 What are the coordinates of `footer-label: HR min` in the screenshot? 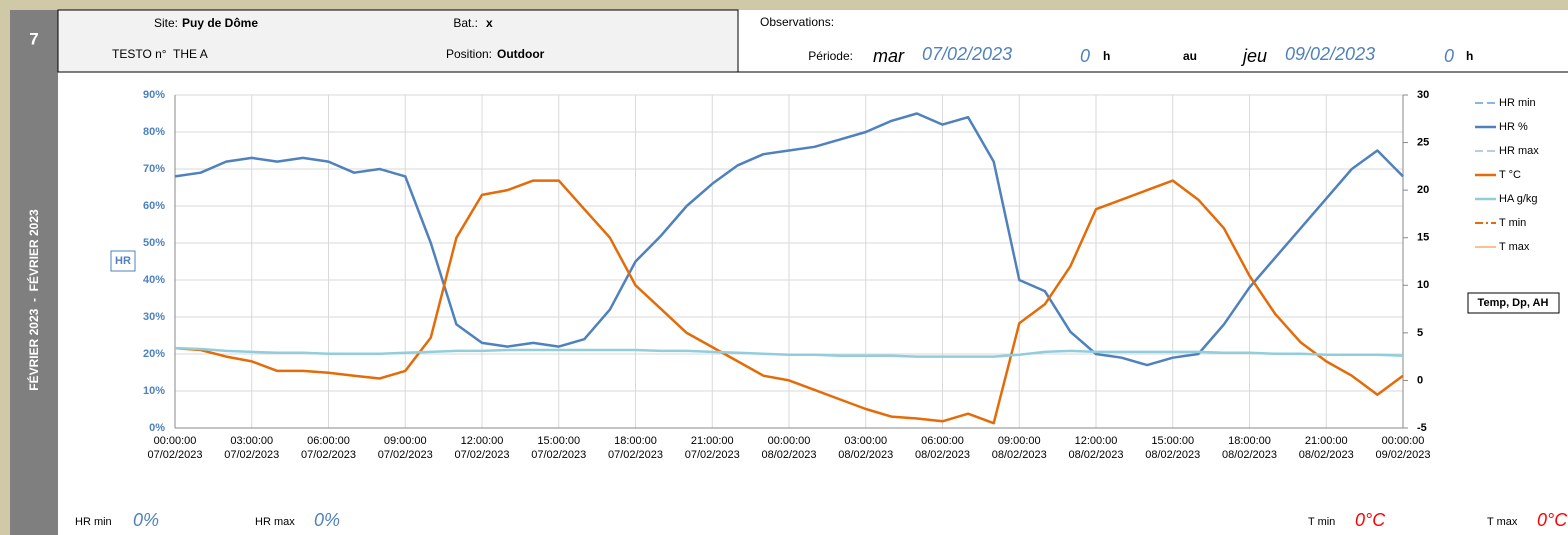 It's located at (93, 522).